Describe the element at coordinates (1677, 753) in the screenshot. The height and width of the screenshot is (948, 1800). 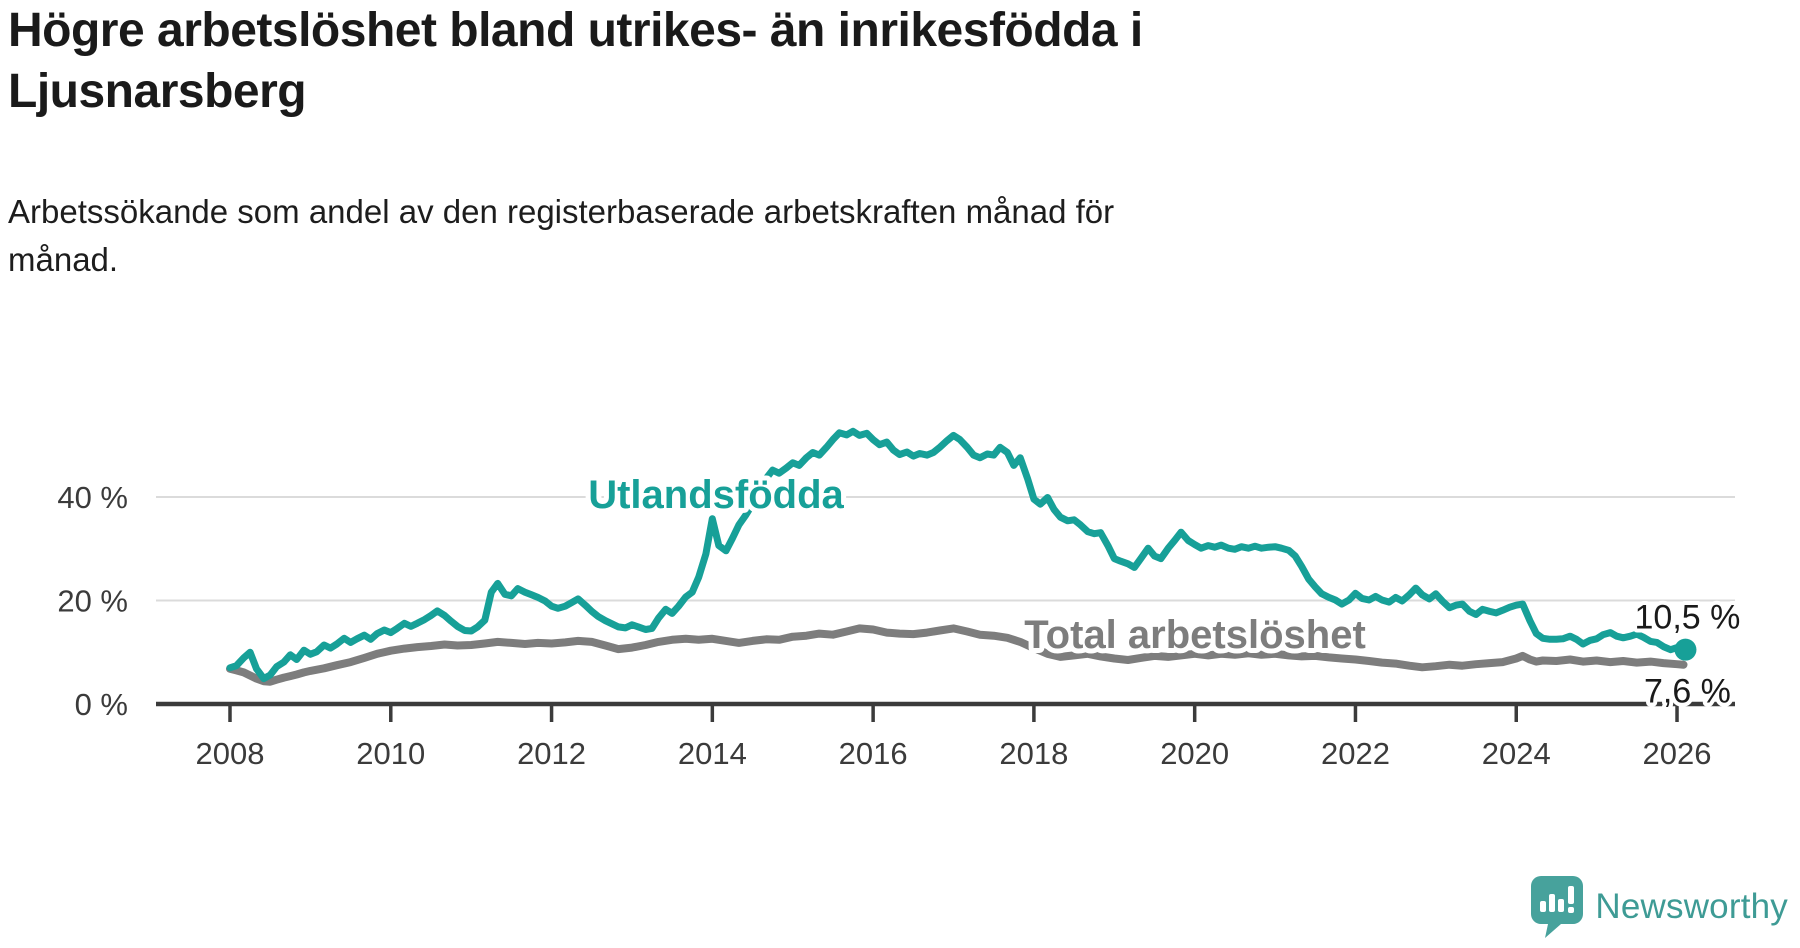
I see `x-axis-label-2026: 2026` at that location.